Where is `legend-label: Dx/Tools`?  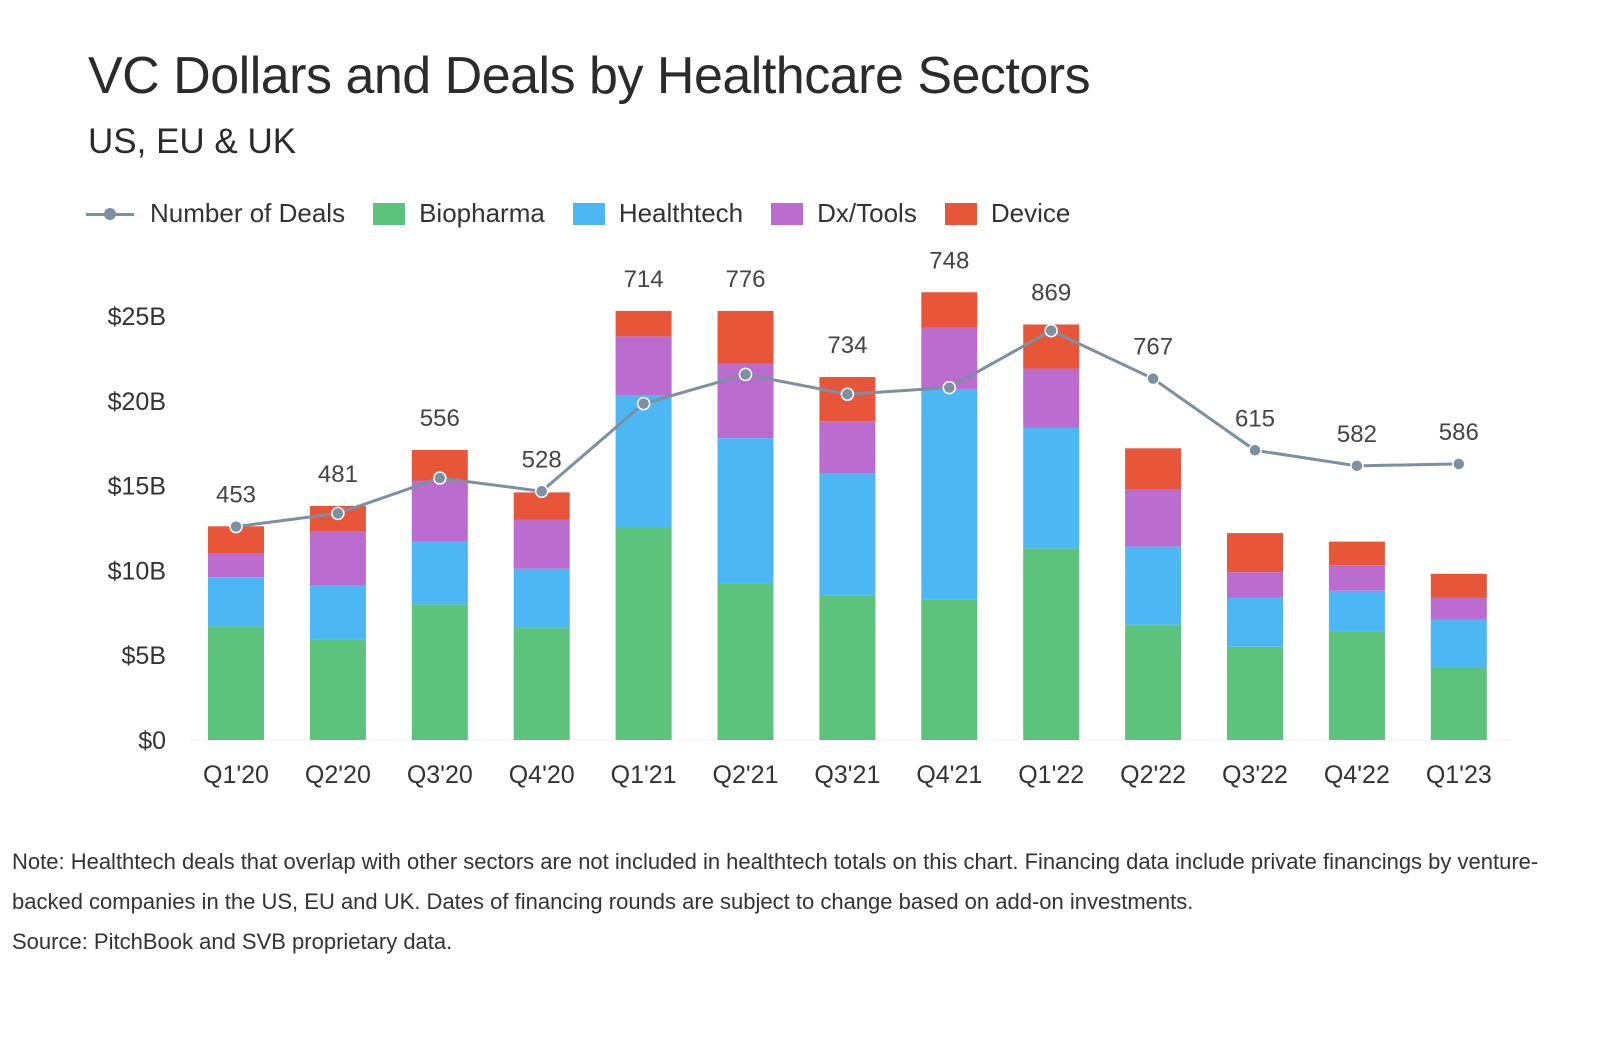 legend-label: Dx/Tools is located at coordinates (867, 213).